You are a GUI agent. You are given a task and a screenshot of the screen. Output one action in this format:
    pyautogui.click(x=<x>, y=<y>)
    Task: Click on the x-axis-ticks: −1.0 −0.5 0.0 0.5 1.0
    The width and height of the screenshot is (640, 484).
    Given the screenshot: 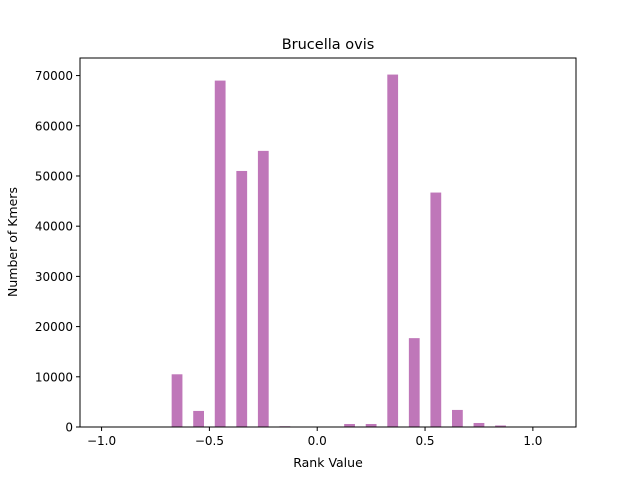 What is the action you would take?
    pyautogui.click(x=314, y=437)
    